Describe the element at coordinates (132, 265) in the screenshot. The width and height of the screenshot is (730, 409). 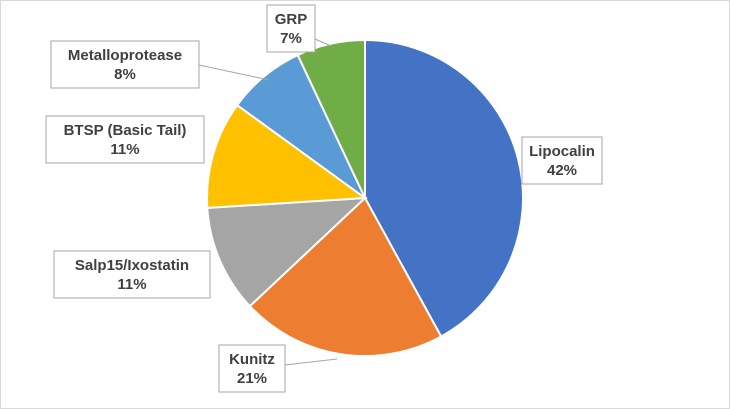
I see `slice-name-label: Salp15/Ixostatin` at that location.